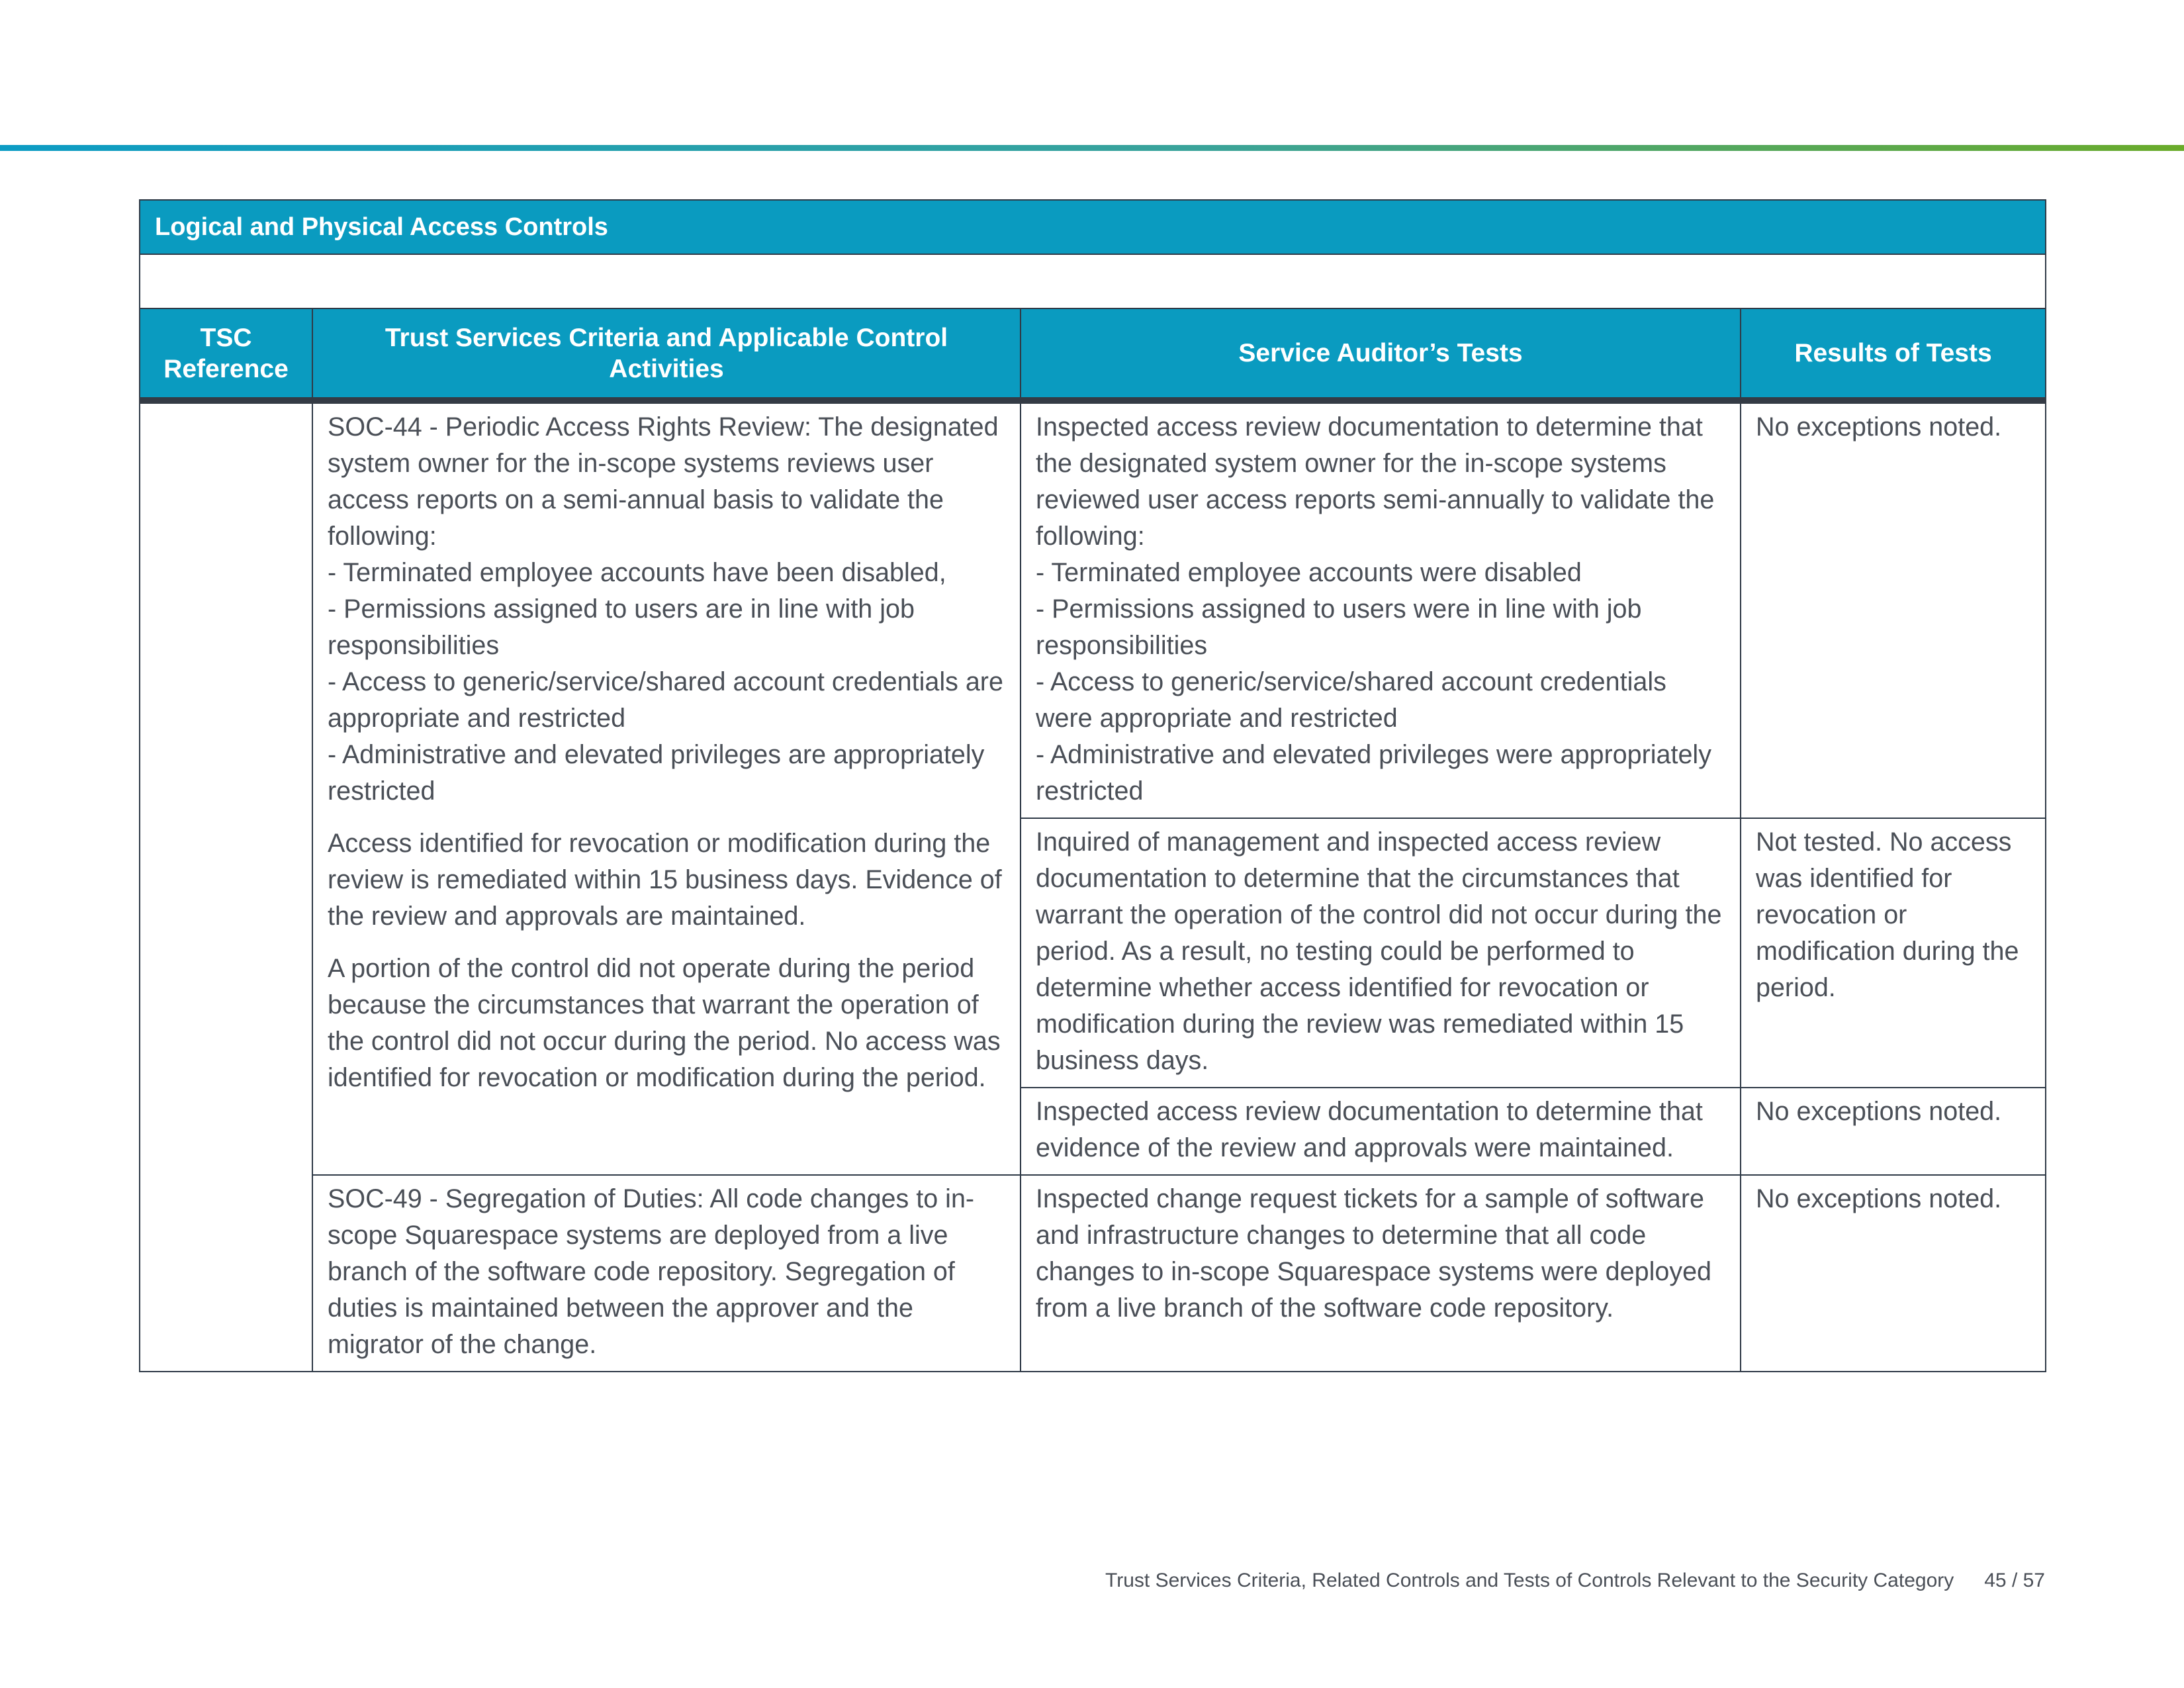 The width and height of the screenshot is (2184, 1688). Describe the element at coordinates (1380, 356) in the screenshot. I see `column-header: Service Auditor’s Tests` at that location.